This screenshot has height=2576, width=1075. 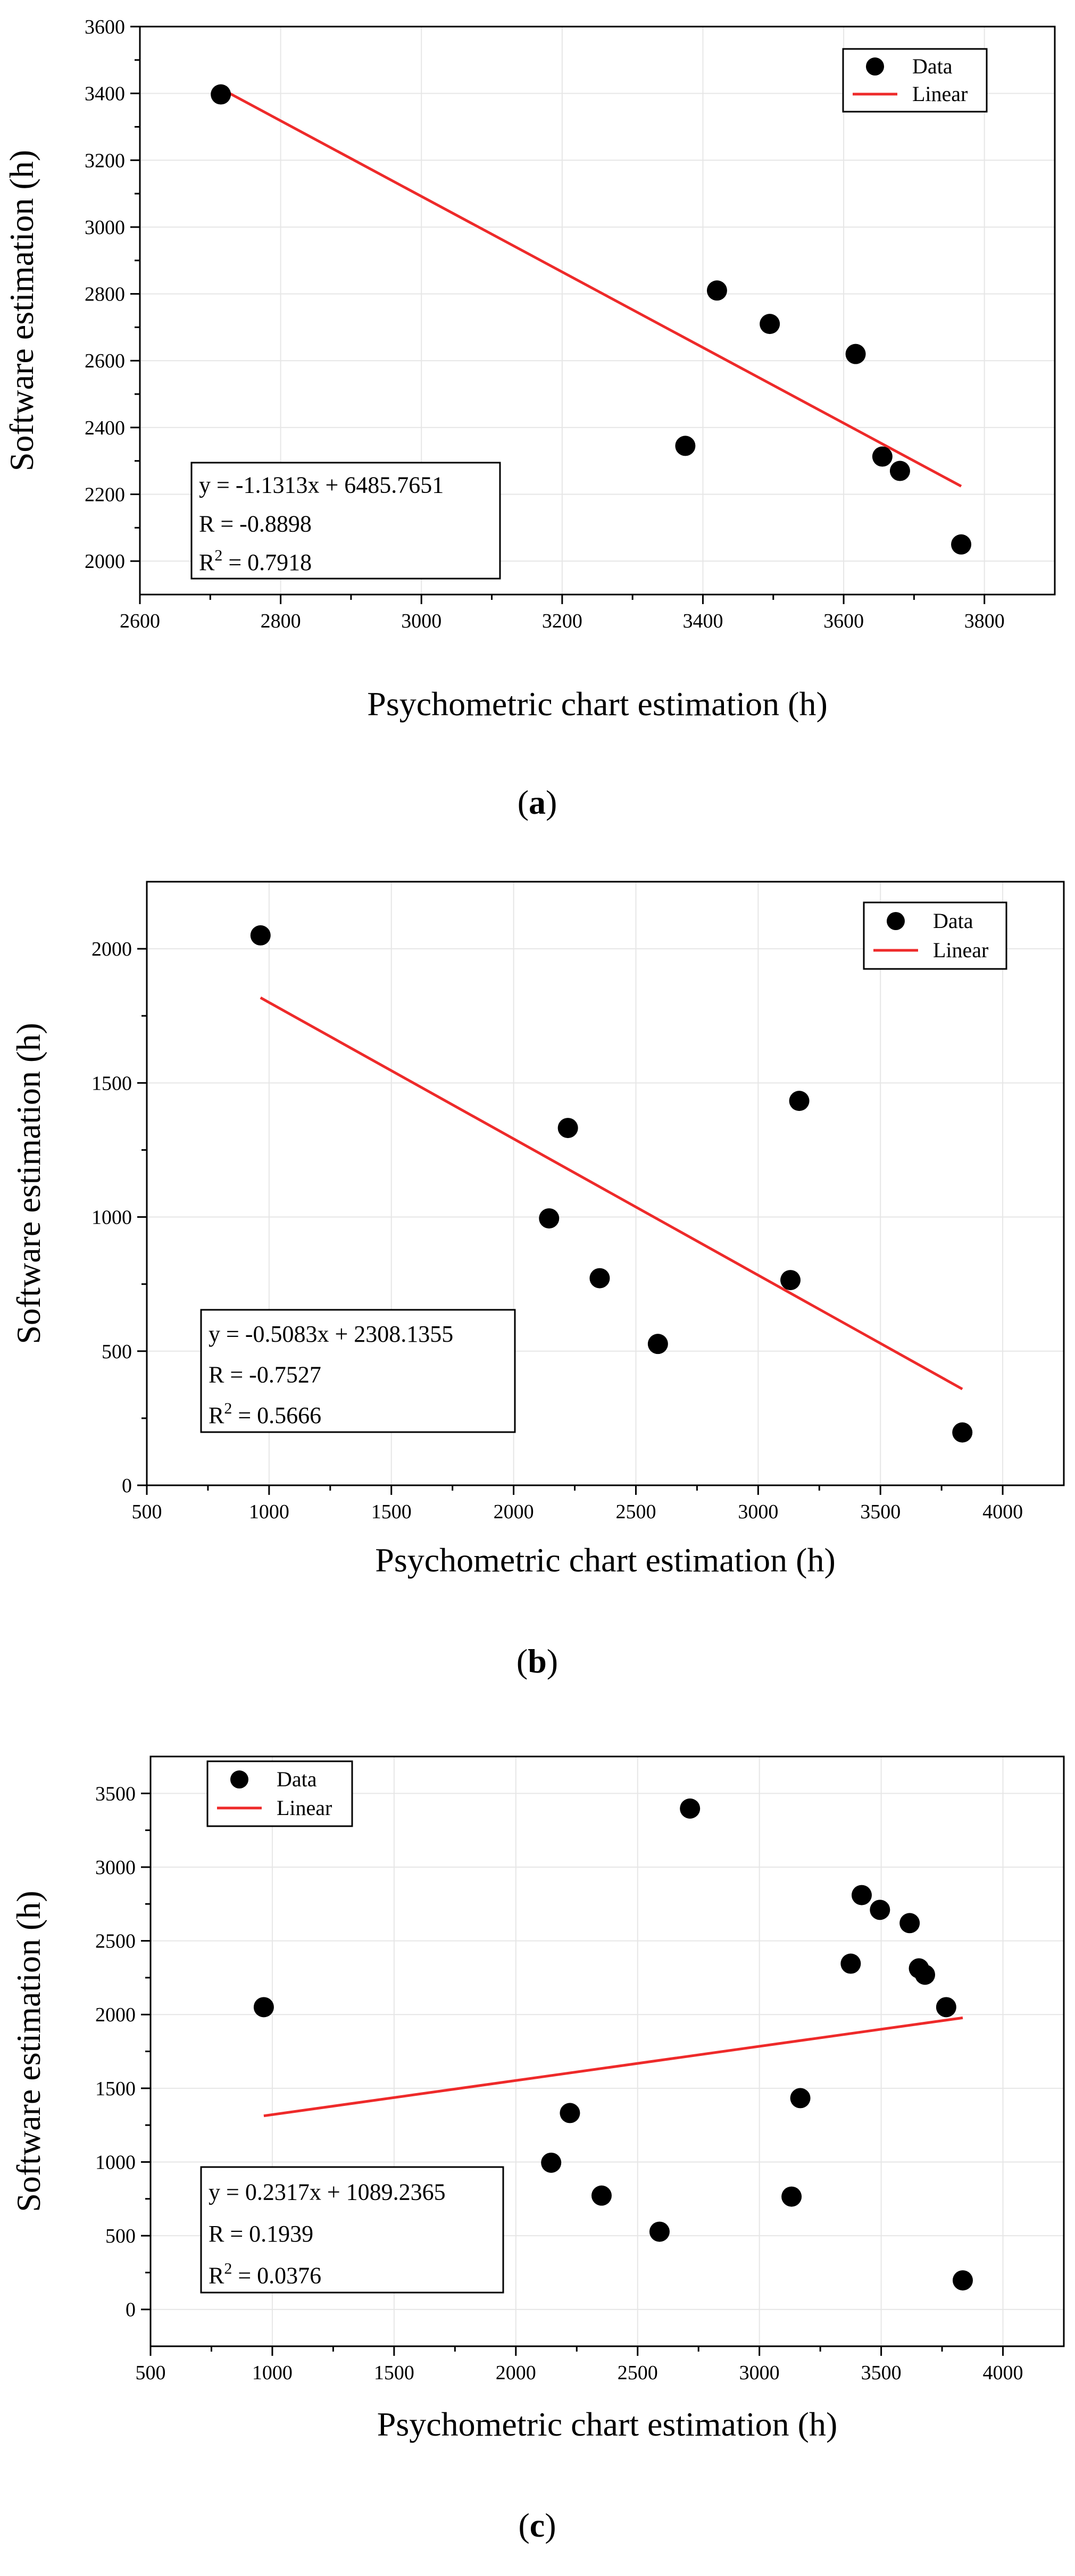 I want to click on y-tick-label: 1500, so click(x=111, y=1083).